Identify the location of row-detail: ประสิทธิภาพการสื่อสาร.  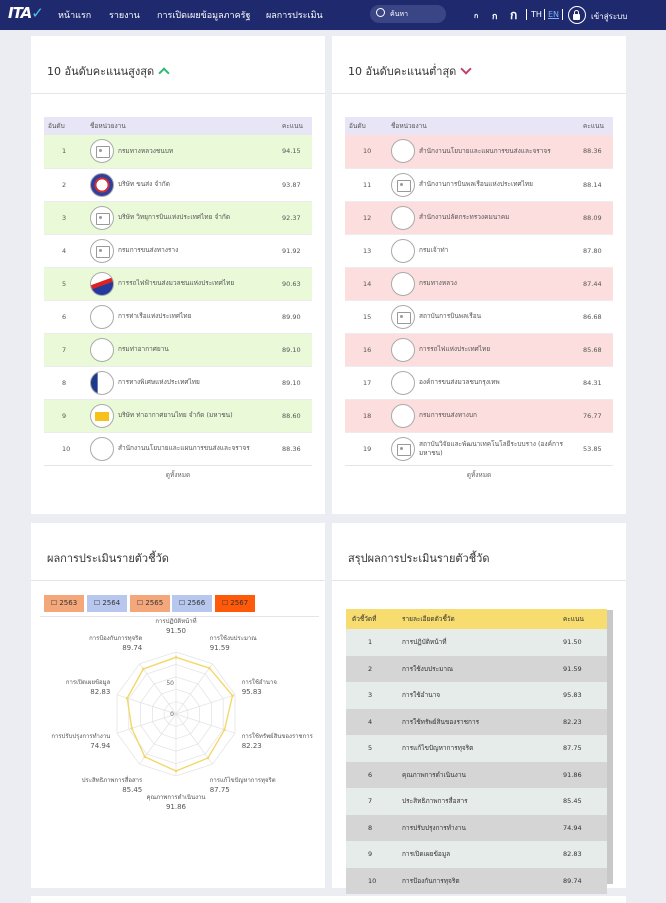
(476, 801).